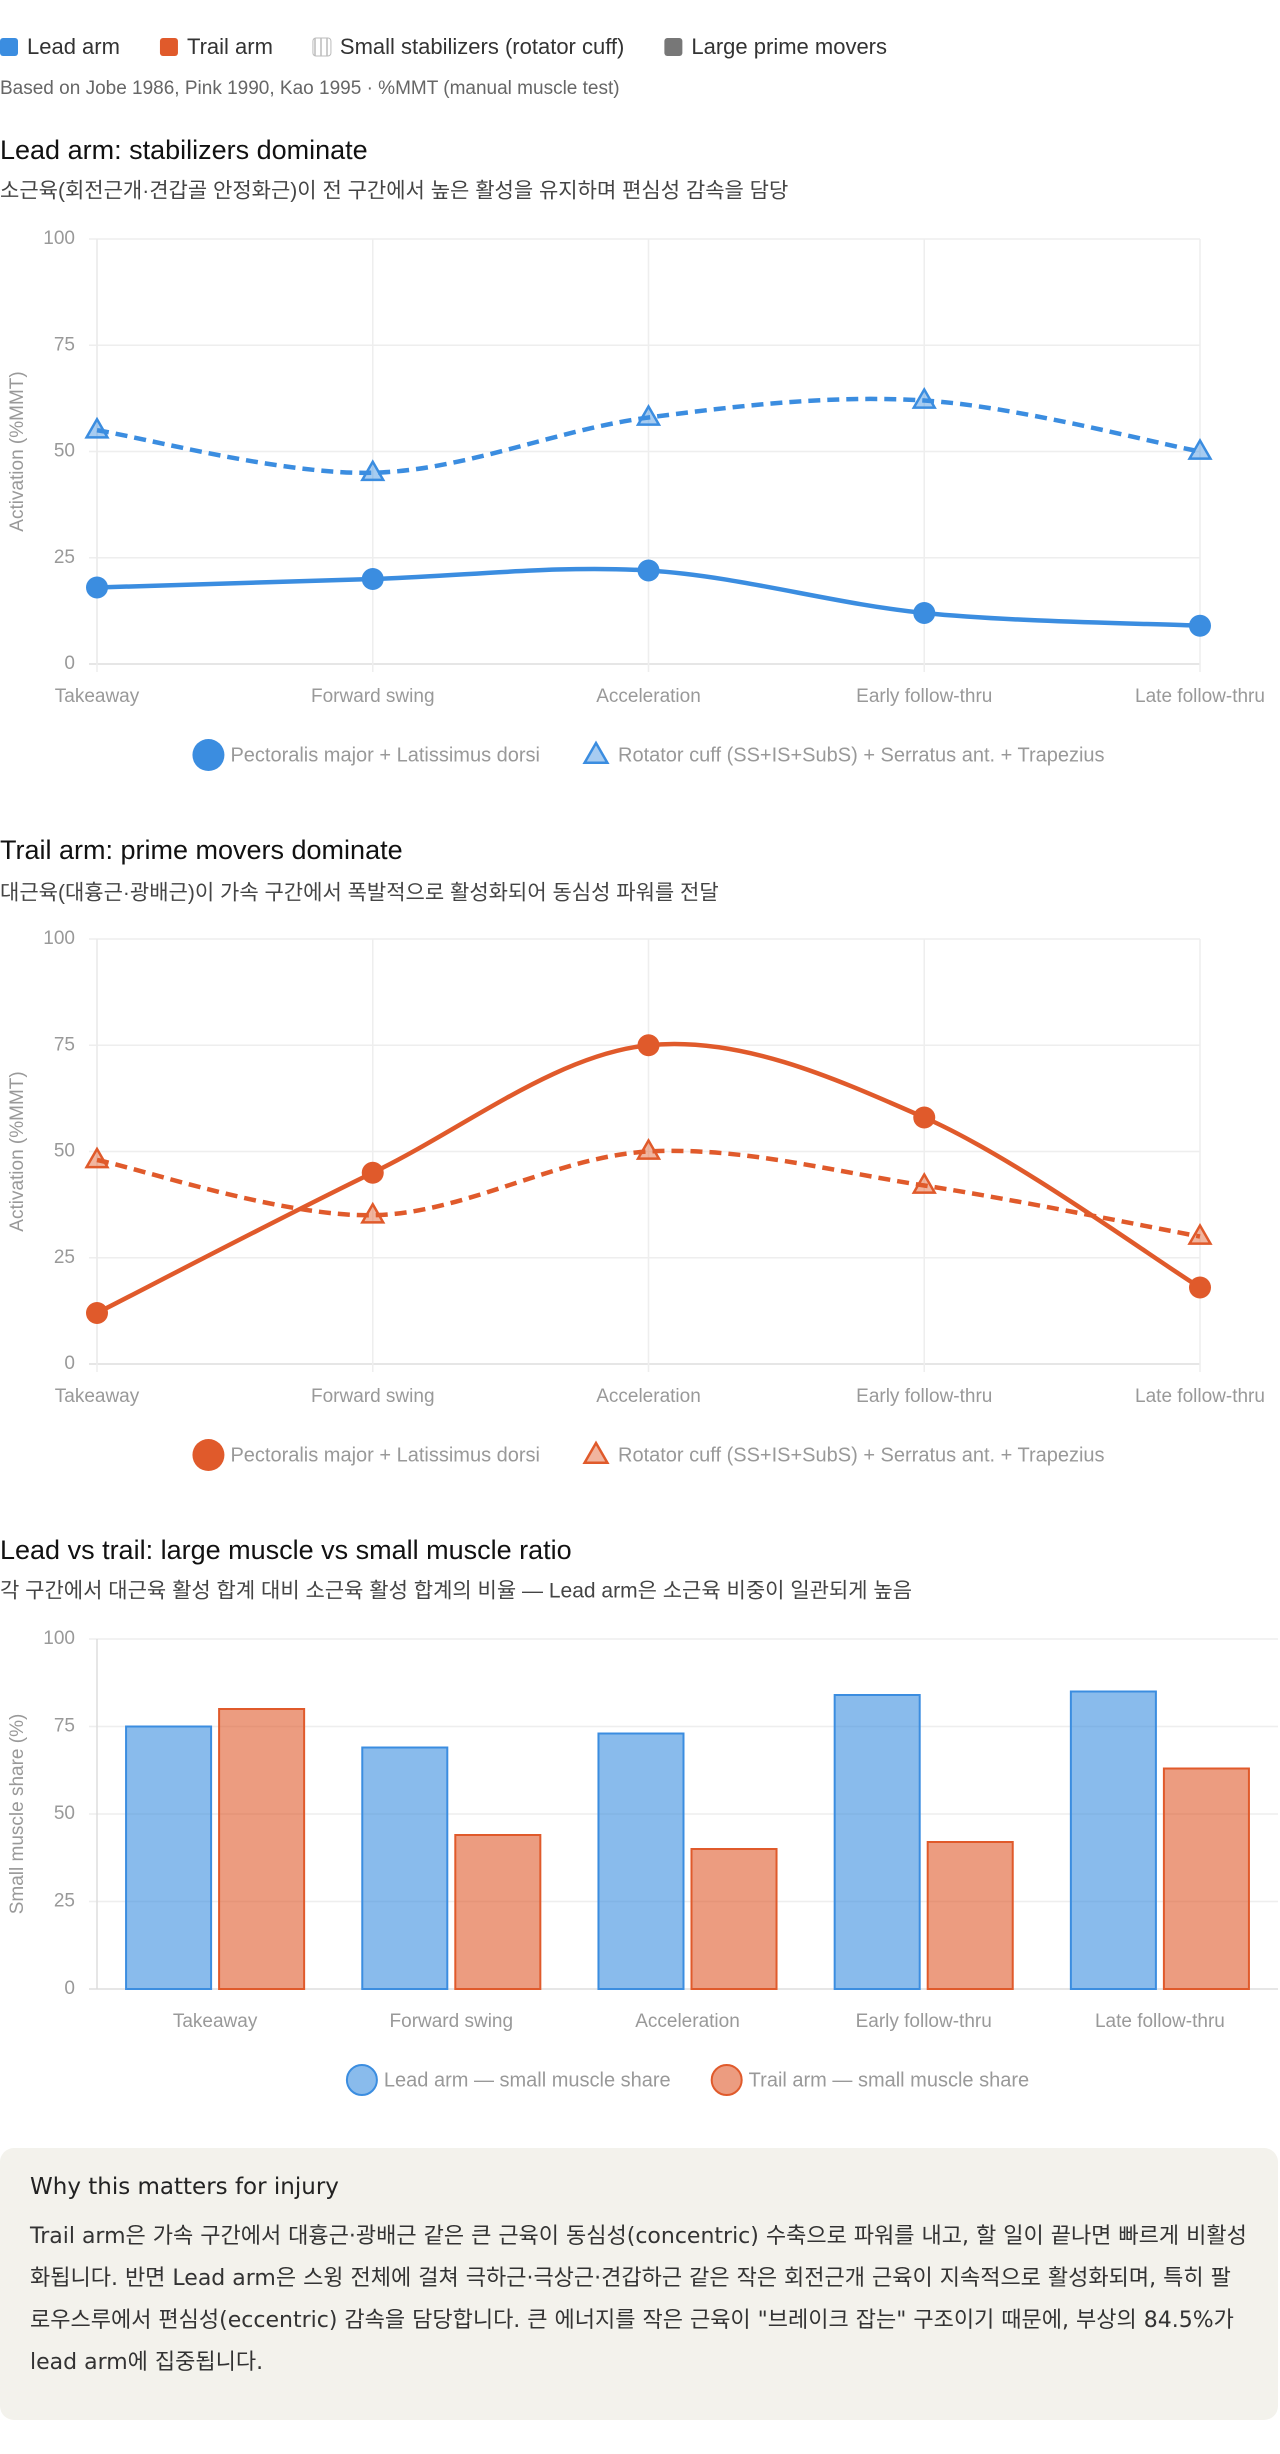  I want to click on legend-label: Large prime movers, so click(789, 46).